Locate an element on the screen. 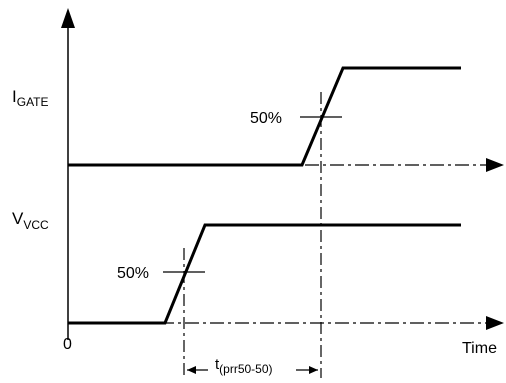 The height and width of the screenshot is (383, 506). v-vcc-label-main: V is located at coordinates (18, 218).